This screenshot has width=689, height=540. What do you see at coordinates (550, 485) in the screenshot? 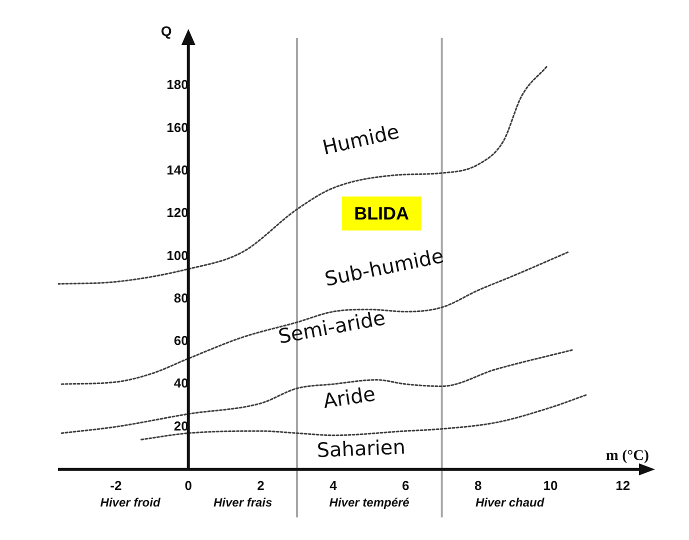
I see `x-tick-label: 10` at bounding box center [550, 485].